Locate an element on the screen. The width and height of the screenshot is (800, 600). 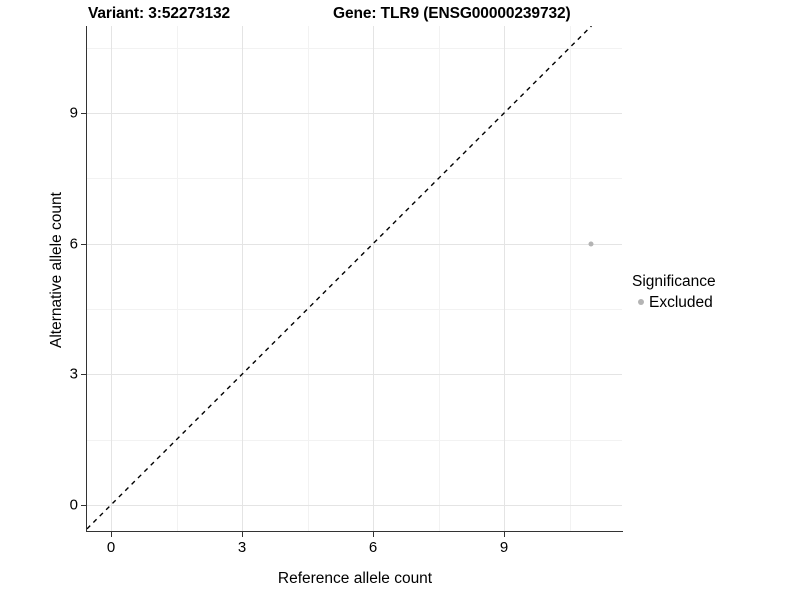
x-axis-tick-label: 3 is located at coordinates (242, 547).